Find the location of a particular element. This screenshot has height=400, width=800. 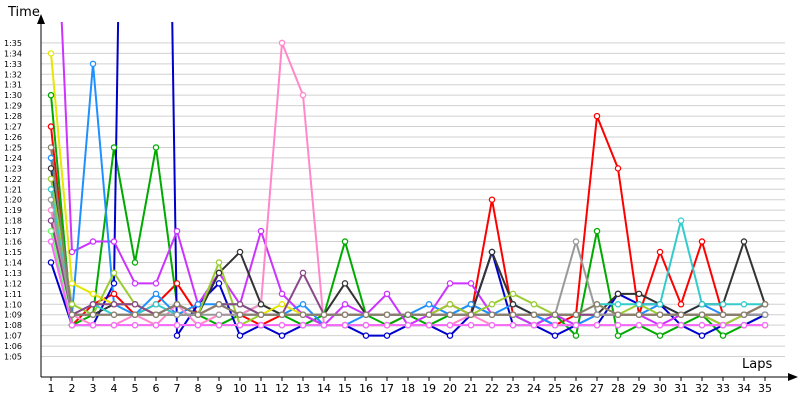

y-tick-label: 1:19 is located at coordinates (13, 210).